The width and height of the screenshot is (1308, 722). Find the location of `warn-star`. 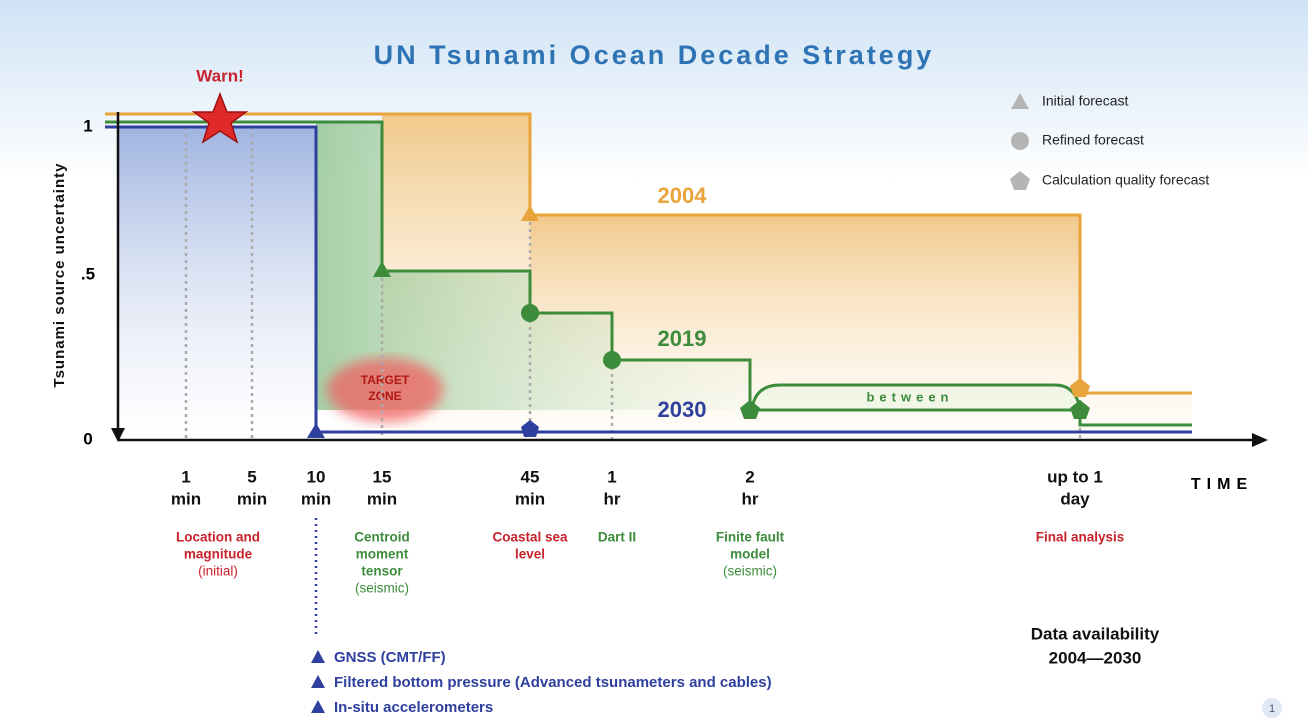

warn-star is located at coordinates (220, 117).